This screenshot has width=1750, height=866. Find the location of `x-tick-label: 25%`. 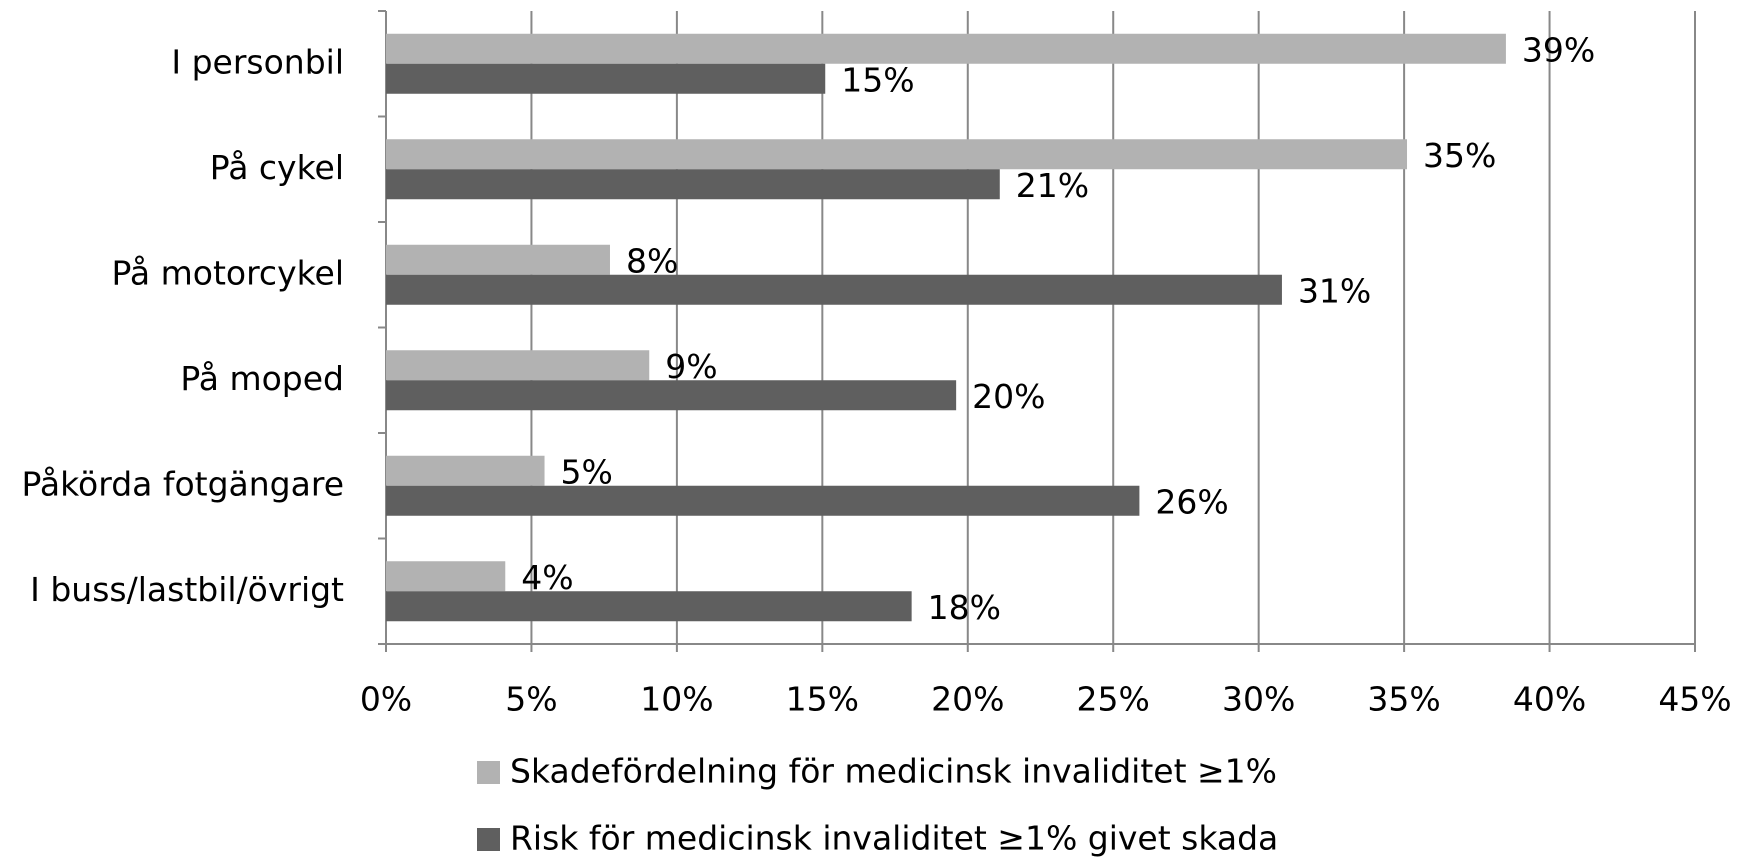

x-tick-label: 25% is located at coordinates (1113, 699).